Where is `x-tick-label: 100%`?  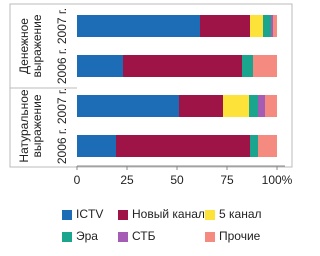
x-tick-label: 100% is located at coordinates (277, 180).